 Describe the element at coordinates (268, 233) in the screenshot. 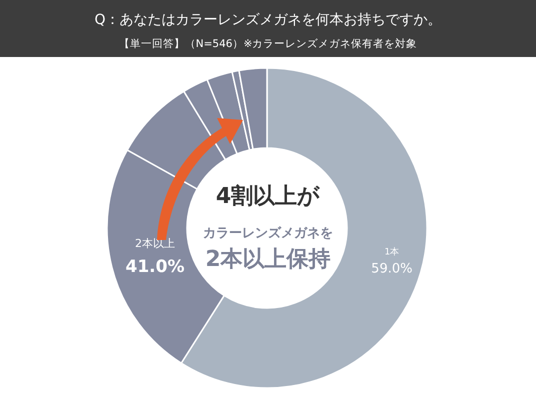

I see `text: カラーレンズメガネを` at that location.